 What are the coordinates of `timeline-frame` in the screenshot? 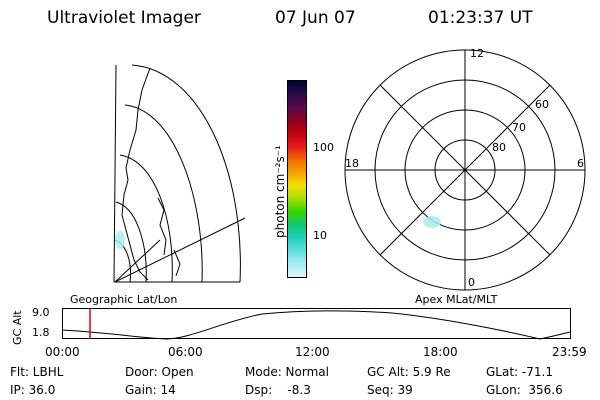 It's located at (316, 323).